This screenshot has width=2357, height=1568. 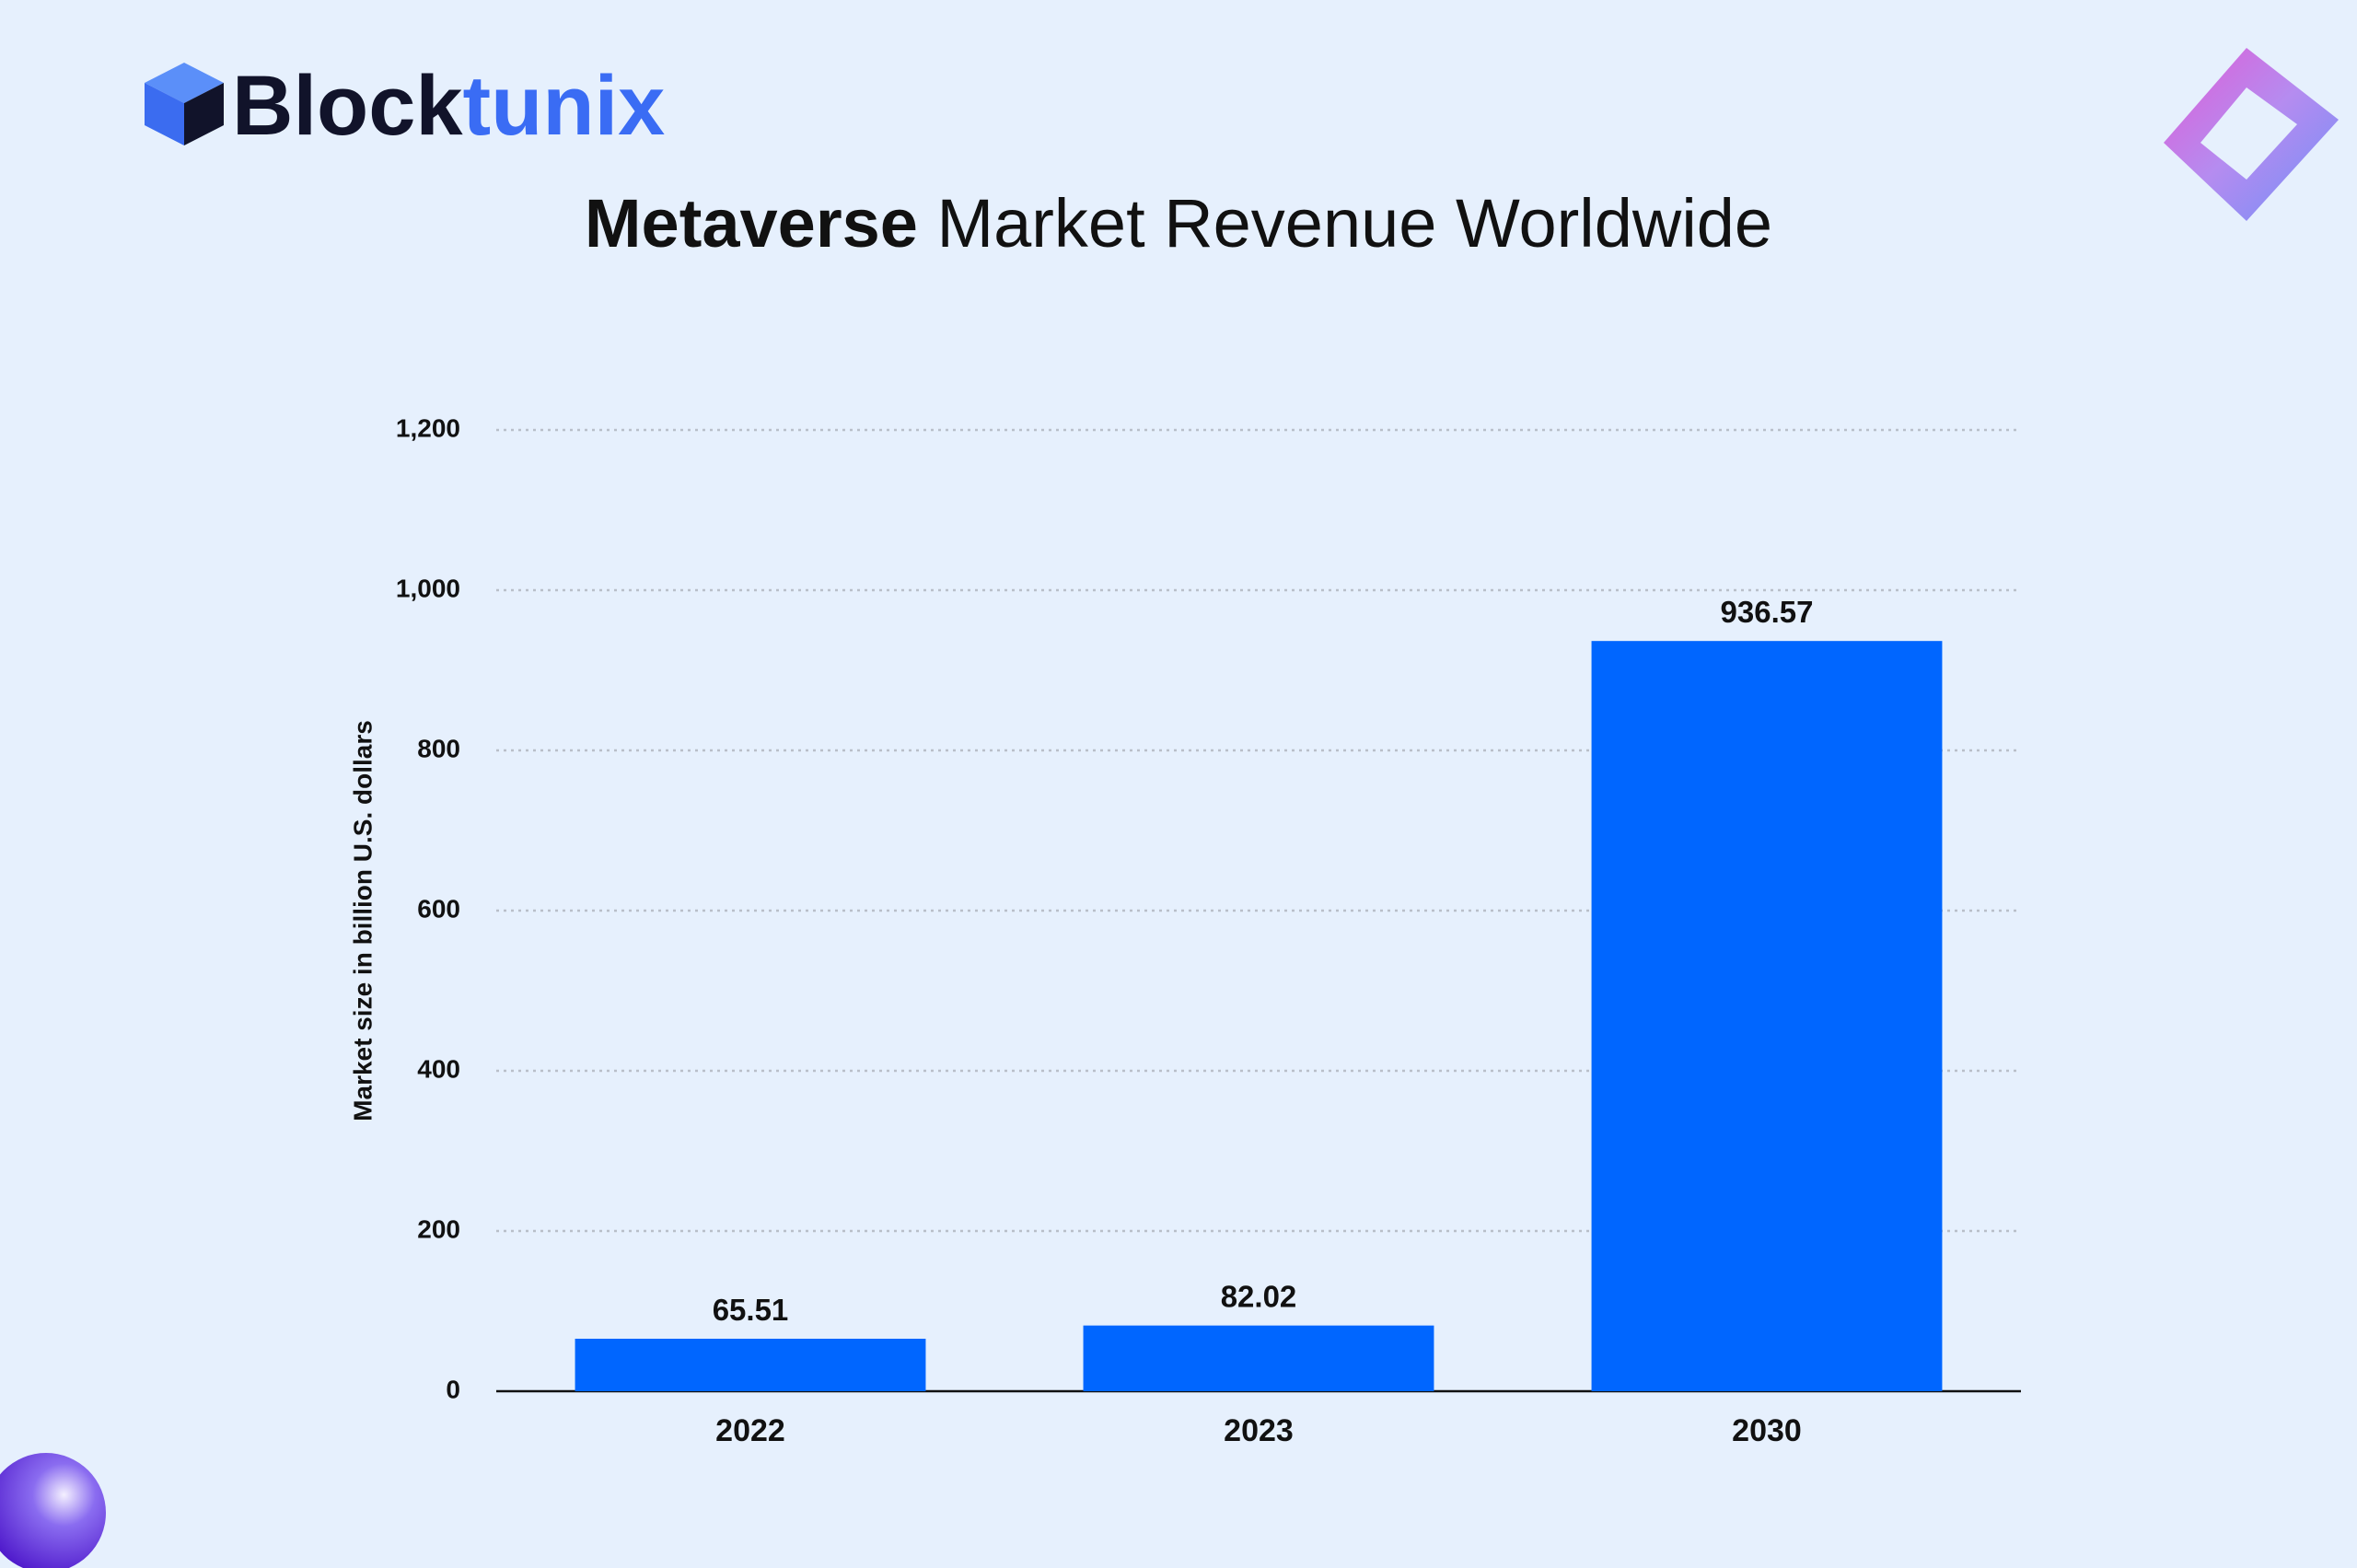 What do you see at coordinates (564, 106) in the screenshot?
I see `logo-part: tunix` at bounding box center [564, 106].